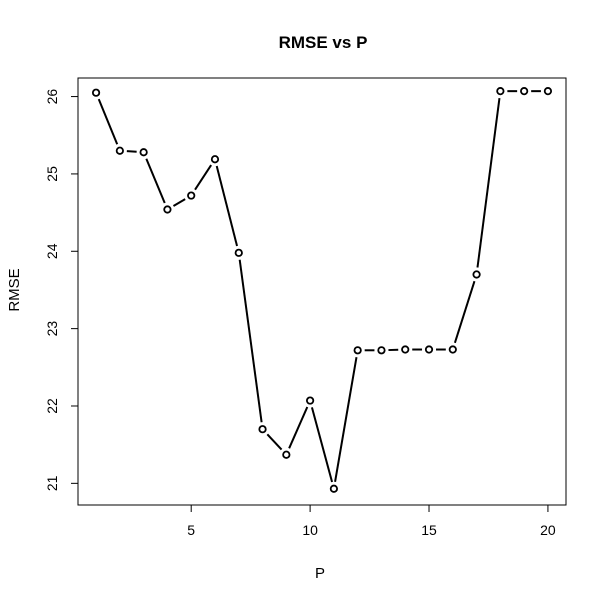 Image resolution: width=606 pixels, height=601 pixels. I want to click on y-tick-label: 25, so click(52, 174).